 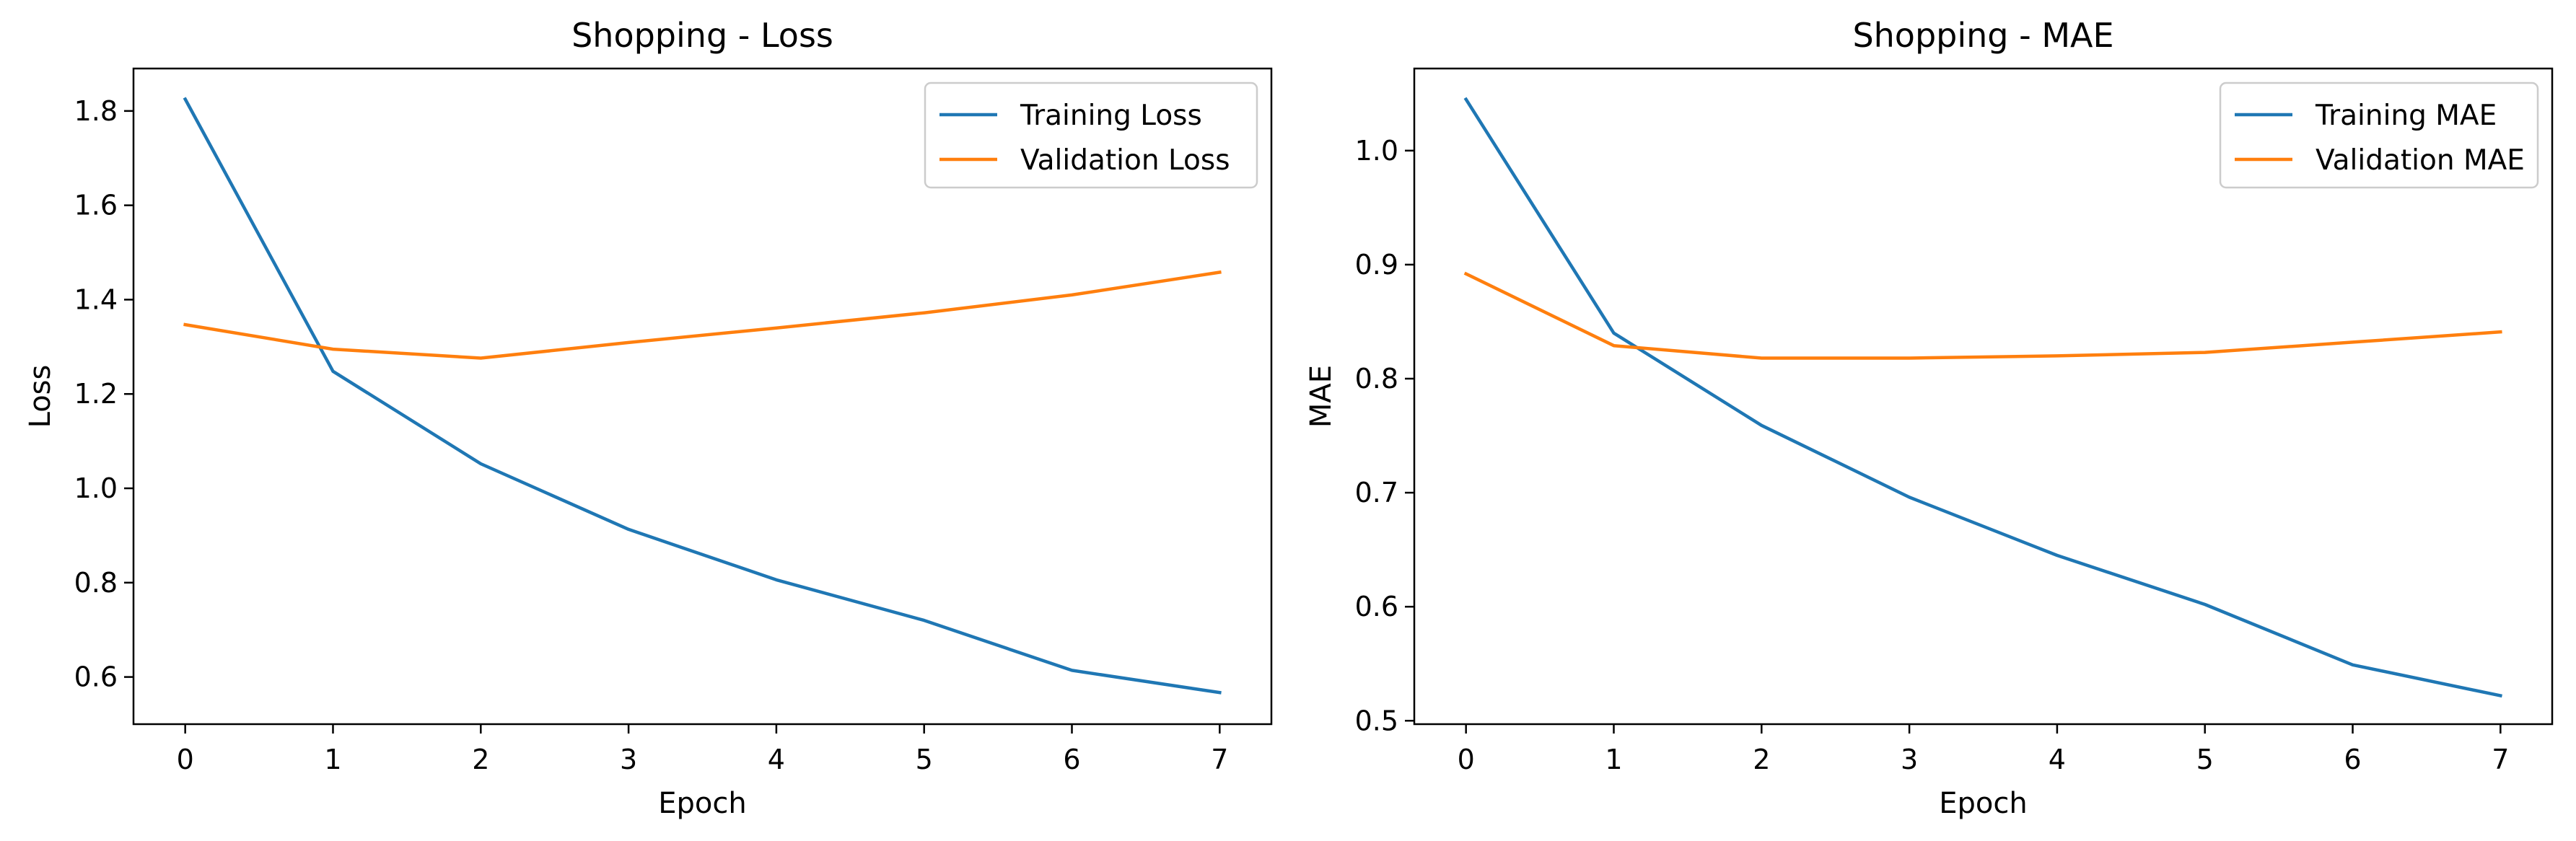 I want to click on chart-title: Shopping - MAE, so click(x=1983, y=35).